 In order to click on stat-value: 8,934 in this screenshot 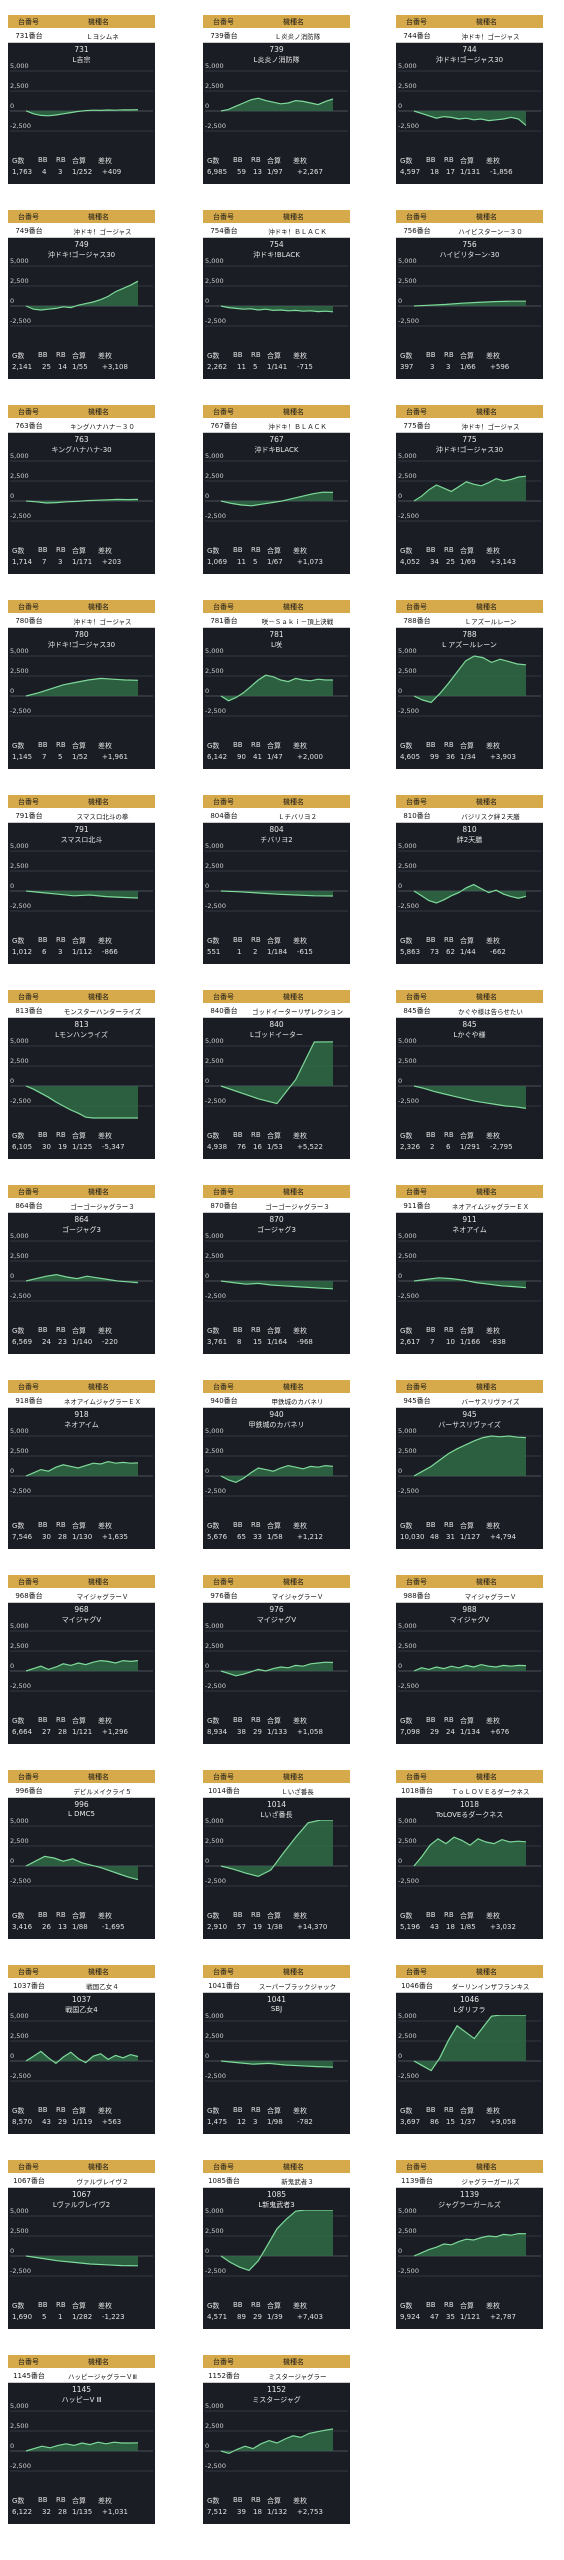, I will do `click(217, 1732)`.